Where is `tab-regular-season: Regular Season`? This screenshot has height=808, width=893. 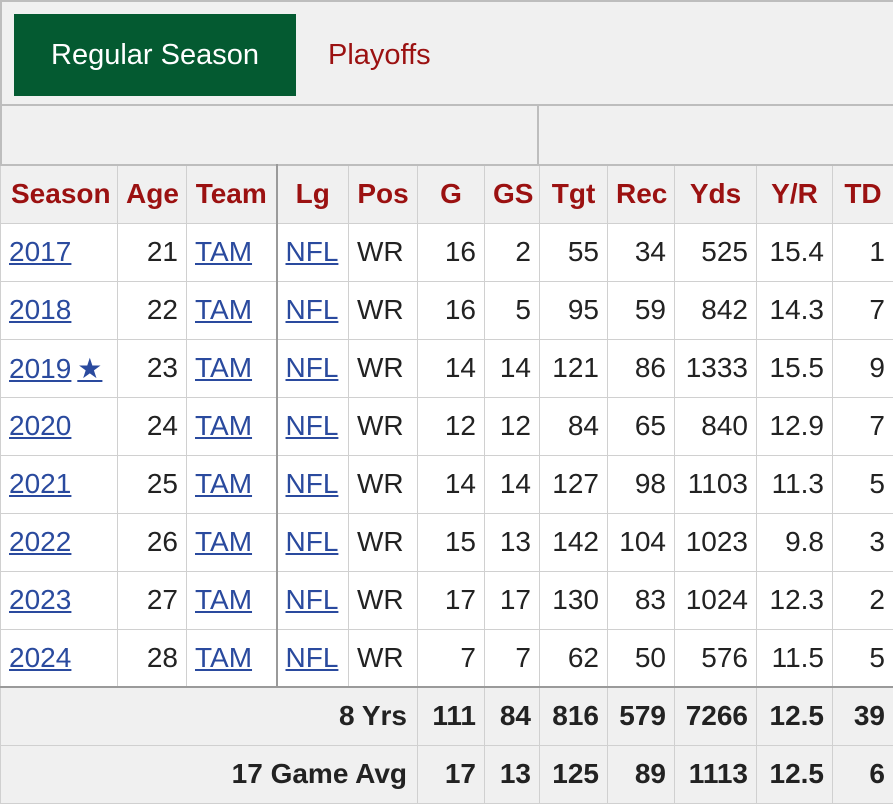
tab-regular-season: Regular Season is located at coordinates (155, 55).